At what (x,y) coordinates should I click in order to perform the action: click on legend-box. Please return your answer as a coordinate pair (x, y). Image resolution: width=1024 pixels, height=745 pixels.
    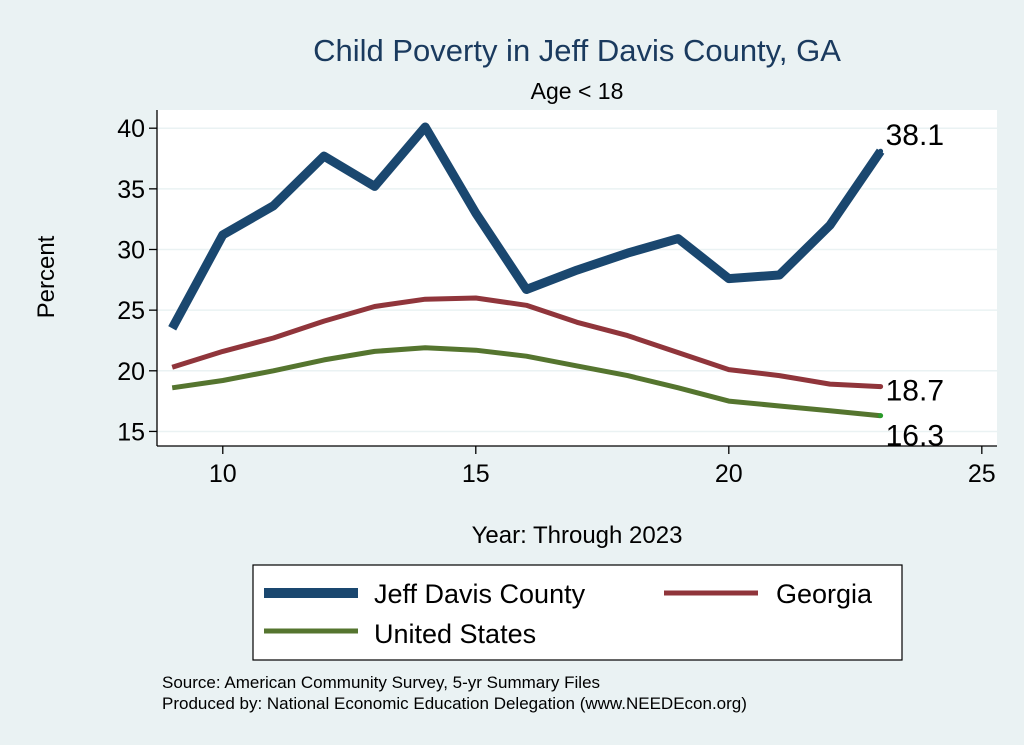
    Looking at the image, I should click on (577, 612).